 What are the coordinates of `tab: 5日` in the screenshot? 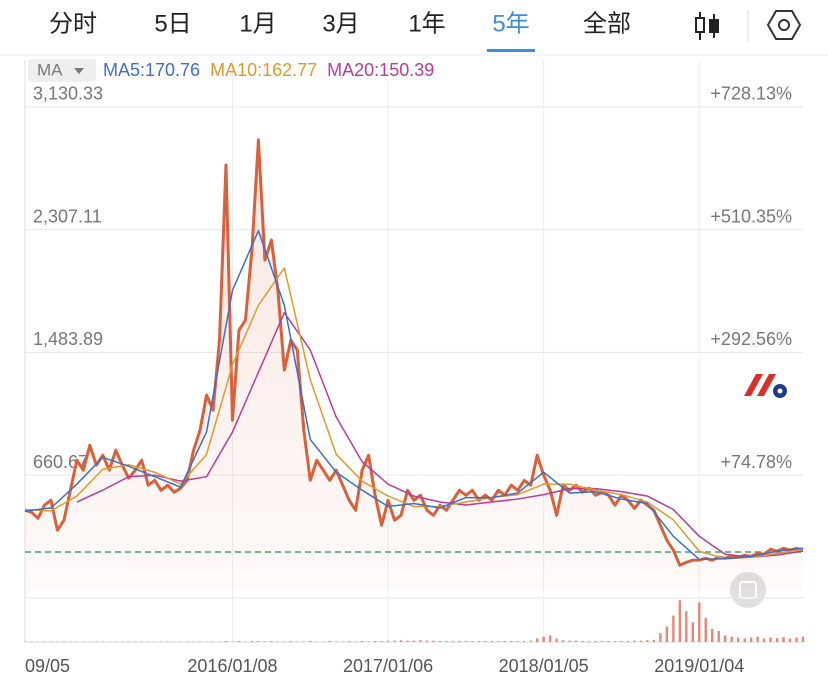 It's located at (172, 23).